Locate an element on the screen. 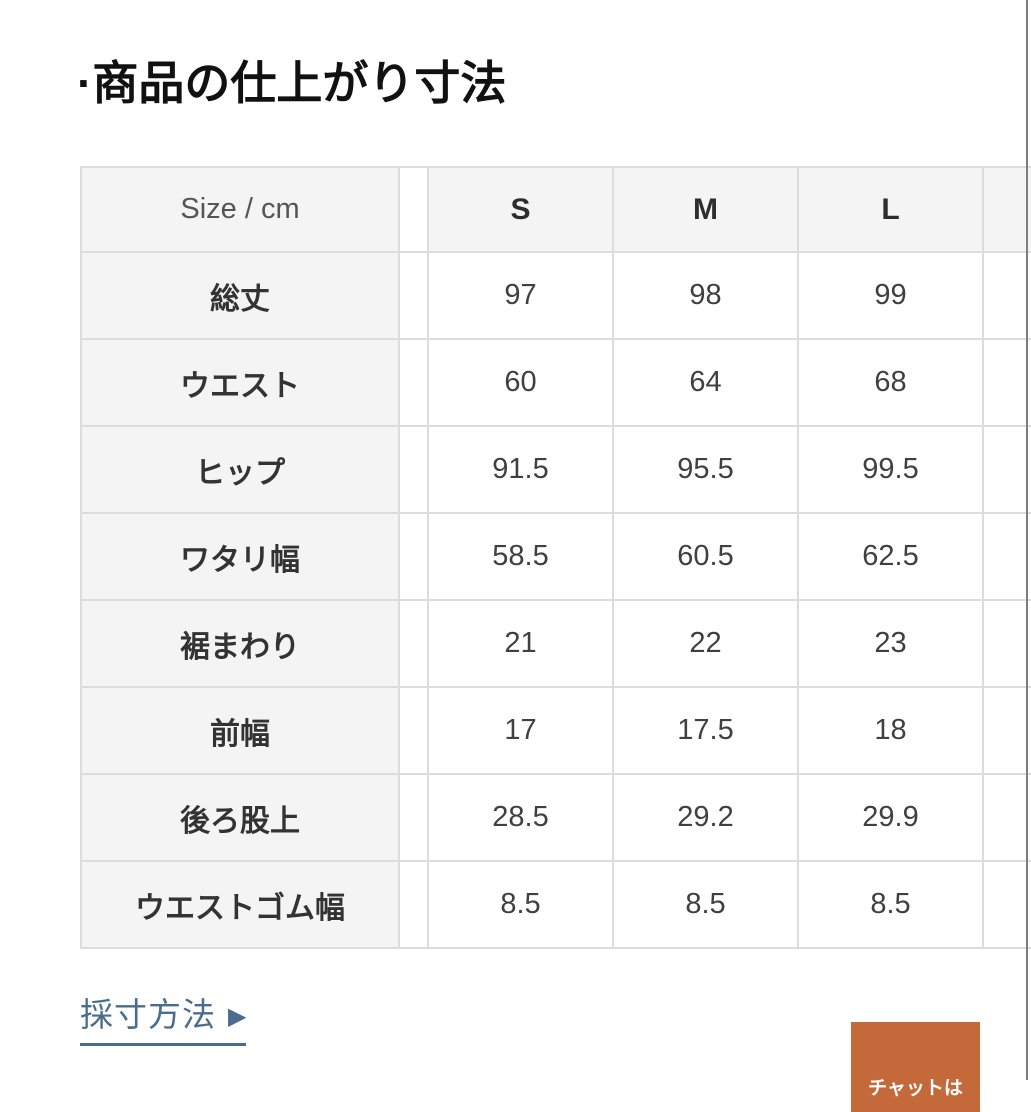  chat-button: チャットは is located at coordinates (915, 1067).